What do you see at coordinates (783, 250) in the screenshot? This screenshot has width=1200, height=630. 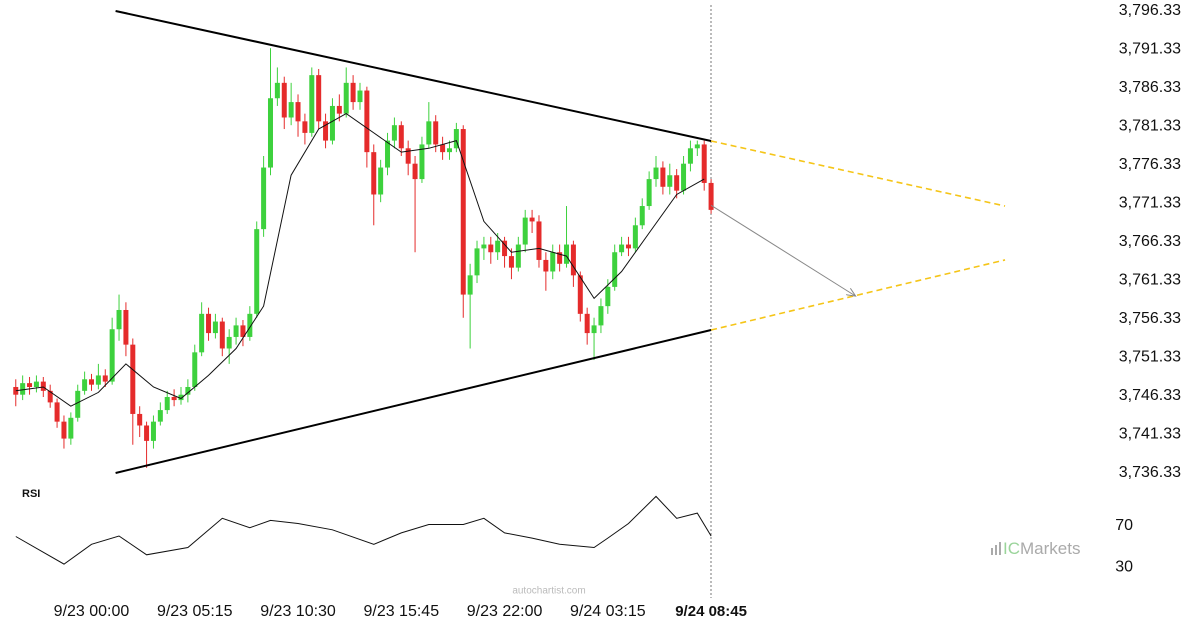 I see `forecast-arrow` at bounding box center [783, 250].